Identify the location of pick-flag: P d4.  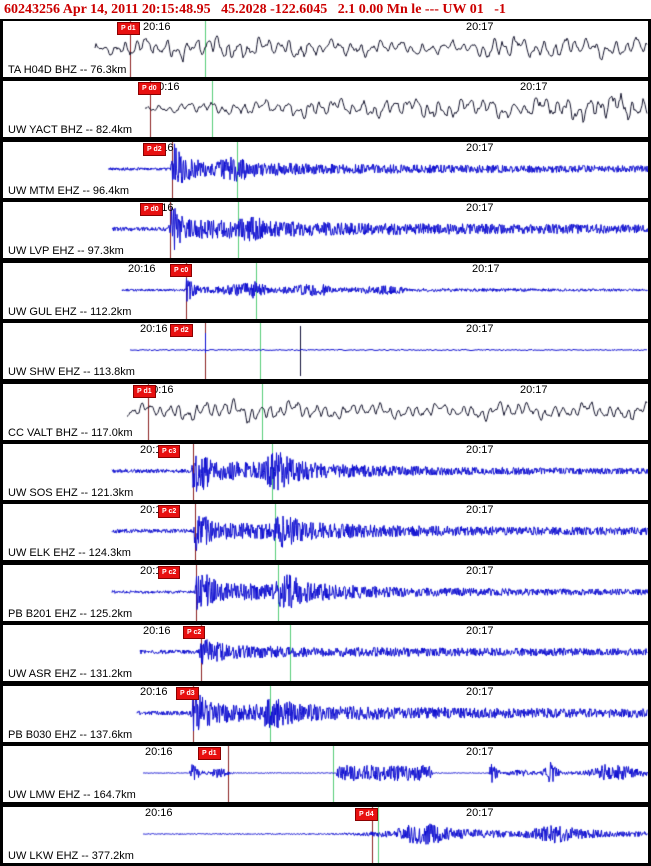
(366, 814).